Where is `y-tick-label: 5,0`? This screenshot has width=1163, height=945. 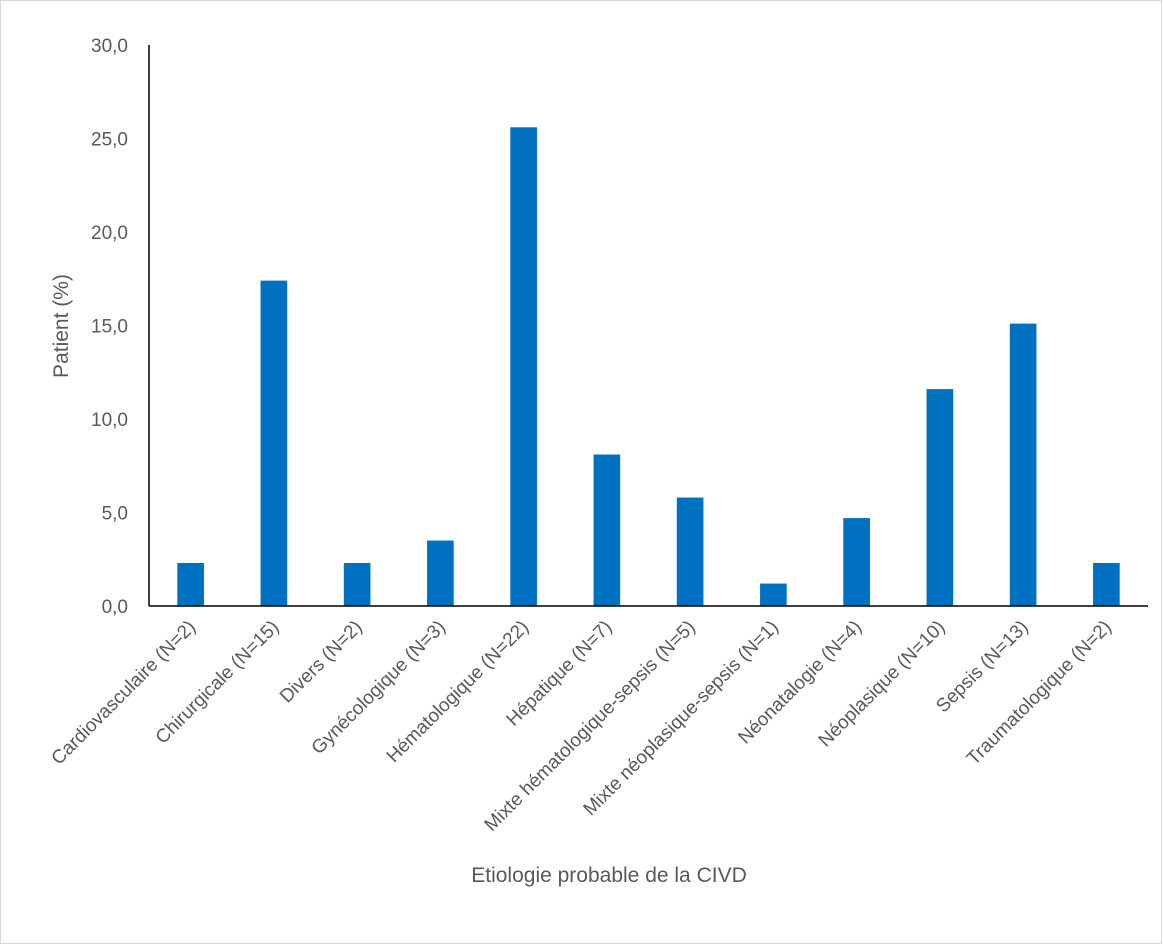 y-tick-label: 5,0 is located at coordinates (115, 514).